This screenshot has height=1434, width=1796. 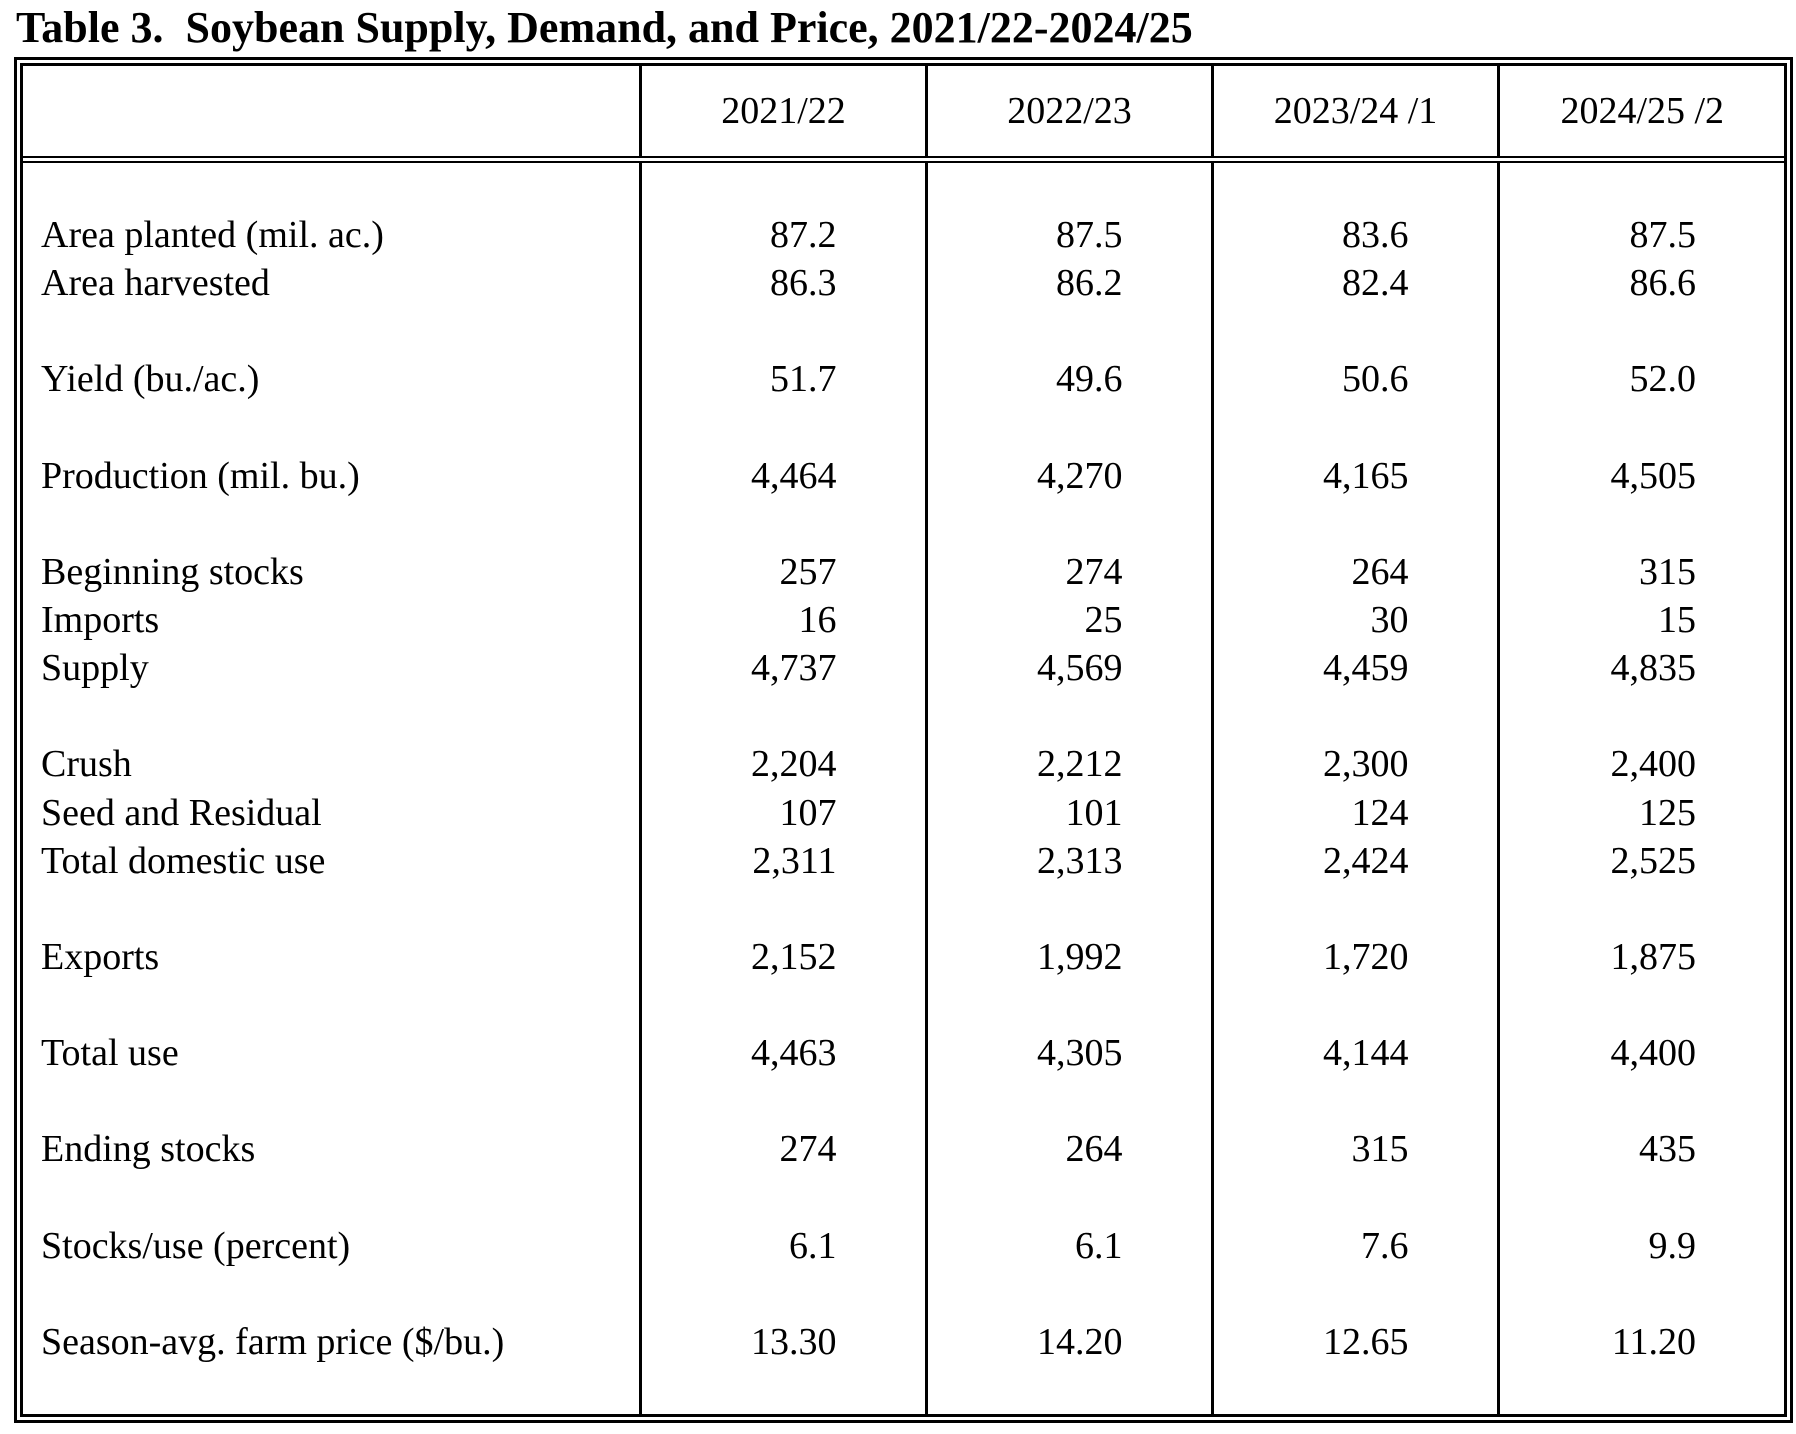 I want to click on cell-value: 9.9, so click(x=1640, y=1245).